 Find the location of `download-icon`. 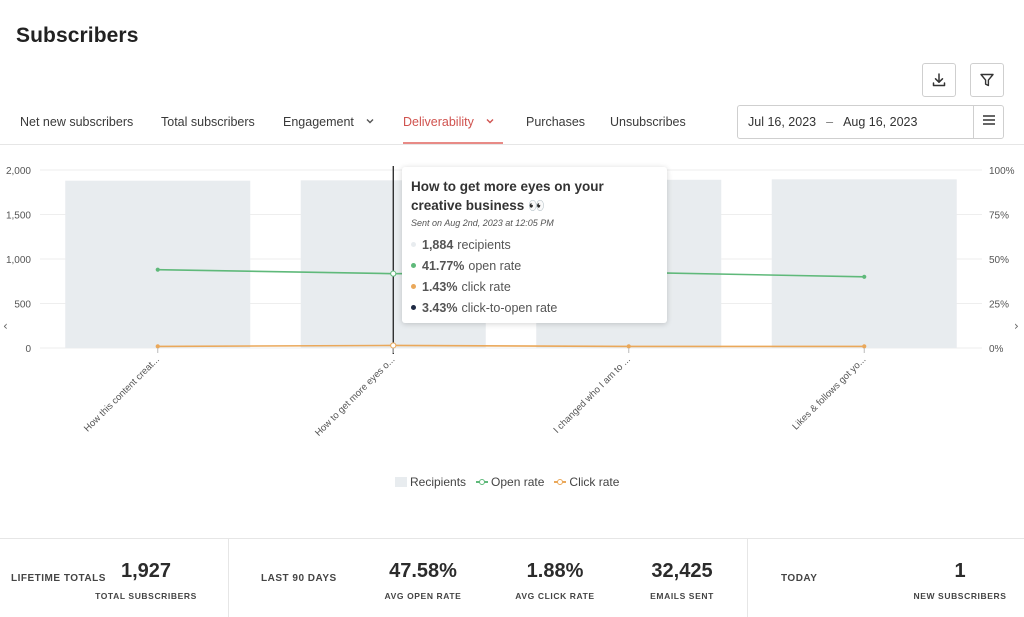

download-icon is located at coordinates (939, 80).